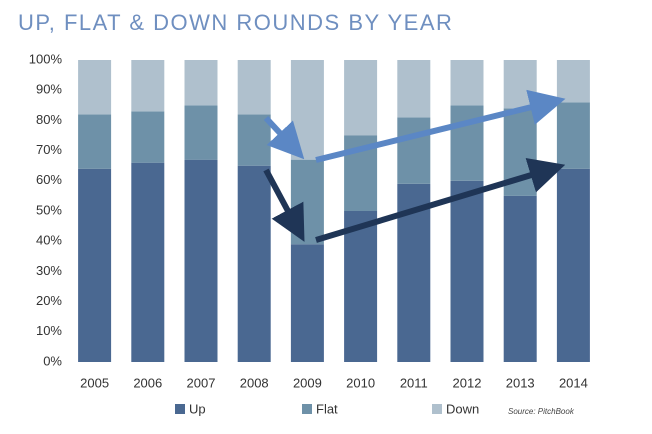 The image size is (652, 434). Describe the element at coordinates (307, 382) in the screenshot. I see `x-tick-label: 2009` at that location.